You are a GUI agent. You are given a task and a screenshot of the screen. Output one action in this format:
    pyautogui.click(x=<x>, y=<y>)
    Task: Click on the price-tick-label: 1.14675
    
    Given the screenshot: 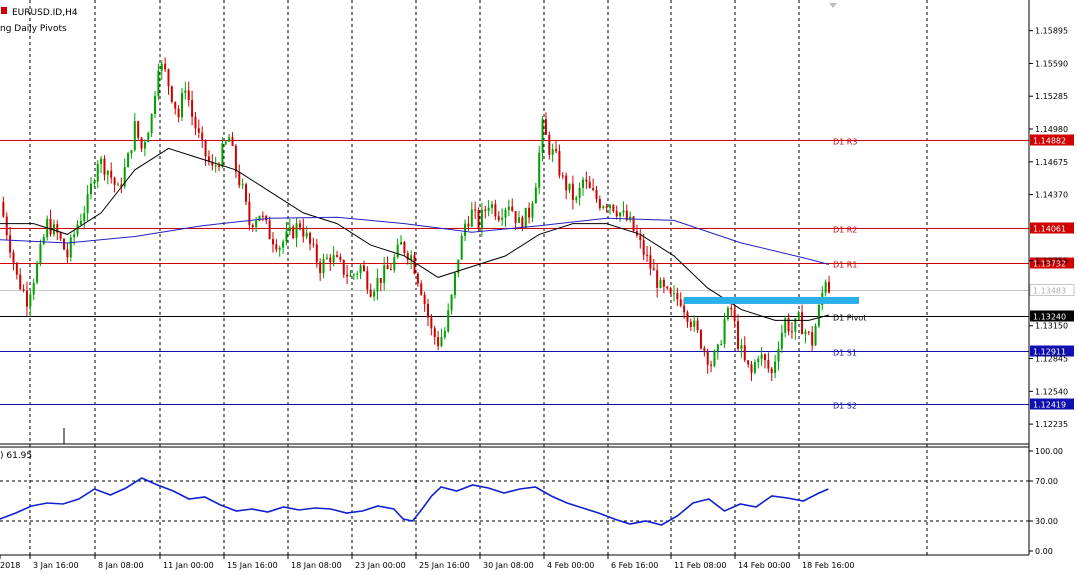 What is the action you would take?
    pyautogui.click(x=1051, y=162)
    